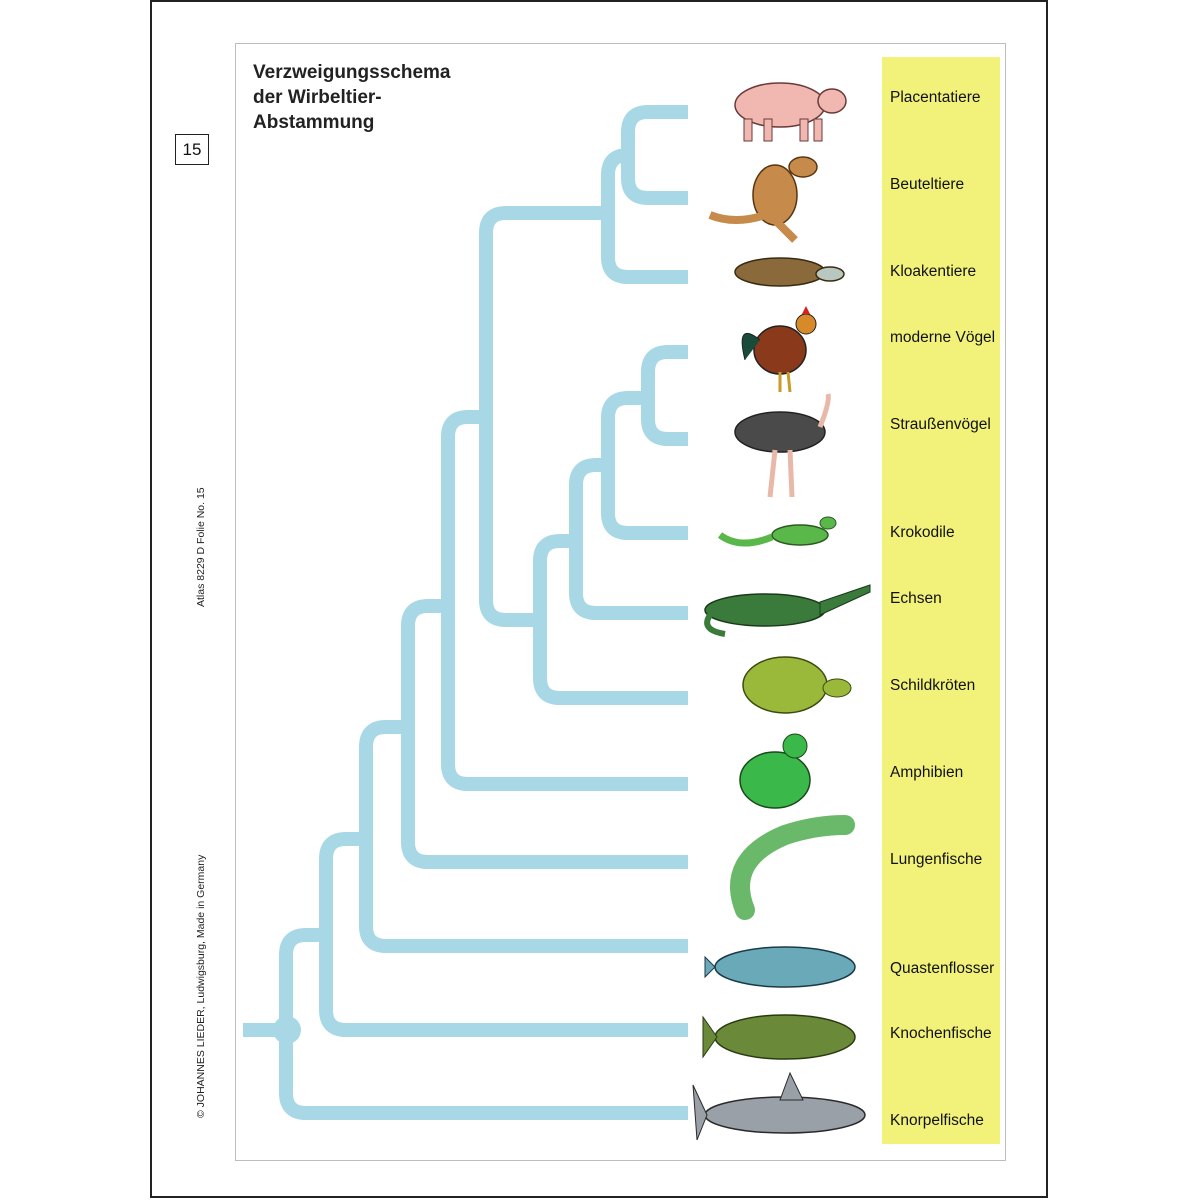 The height and width of the screenshot is (1200, 1200). What do you see at coordinates (927, 184) in the screenshot?
I see `taxon-label-beuteltiere: Beuteltiere` at bounding box center [927, 184].